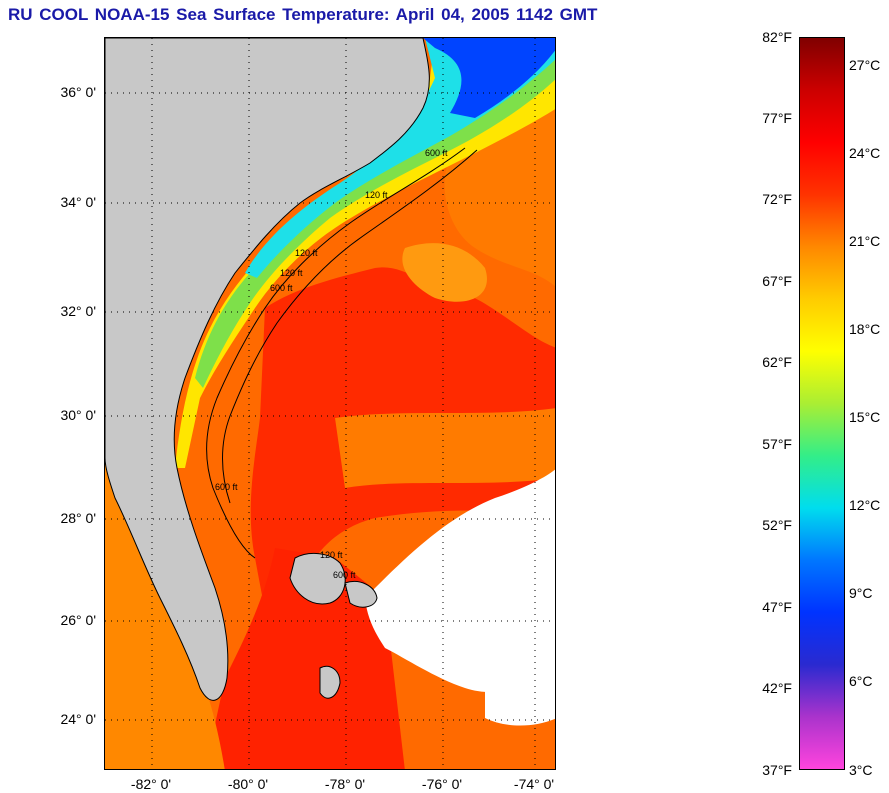  I want to click on lon-label-74: -74° 0', so click(534, 784).